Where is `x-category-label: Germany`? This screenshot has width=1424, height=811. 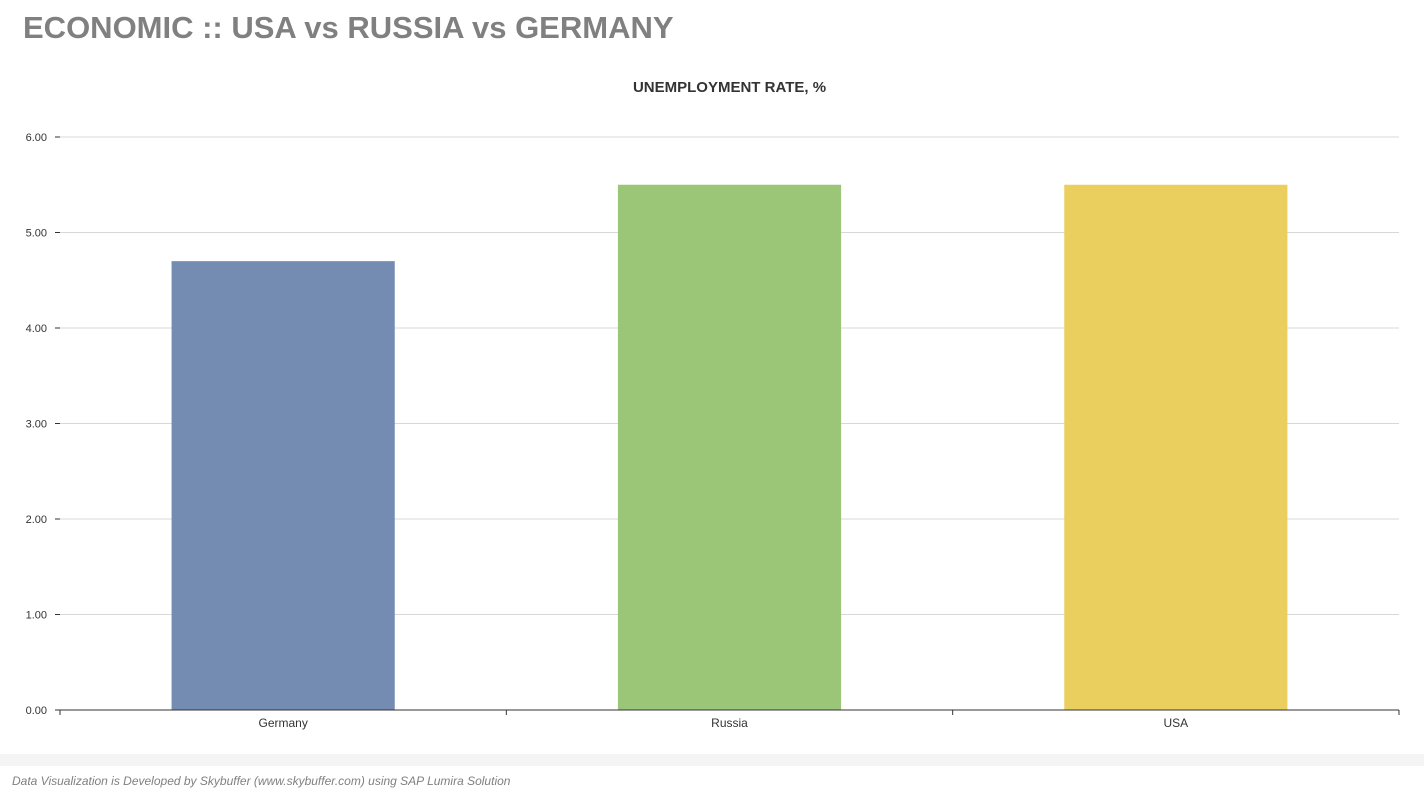
x-category-label: Germany is located at coordinates (282, 723).